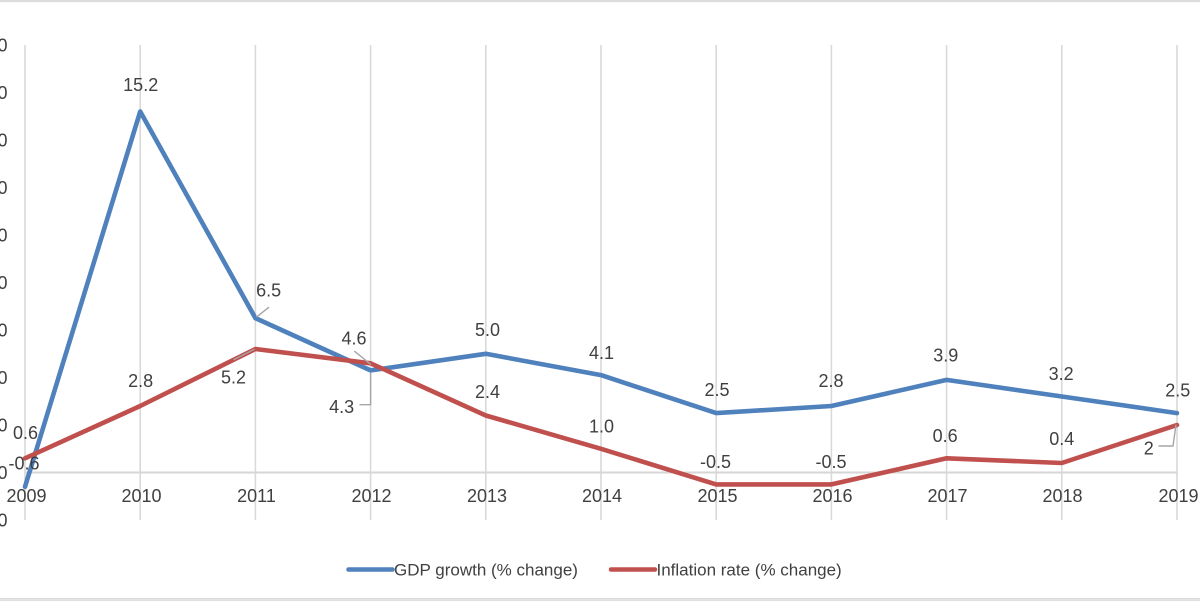 This screenshot has width=1200, height=601. I want to click on svg-text: 16.0, so click(4, 93).